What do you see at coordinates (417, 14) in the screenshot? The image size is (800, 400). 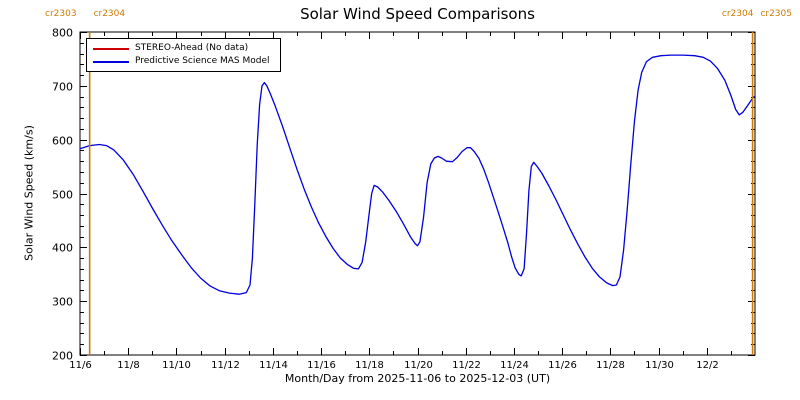 I see `chart-title: Solar Wind Speed Comparisons` at bounding box center [417, 14].